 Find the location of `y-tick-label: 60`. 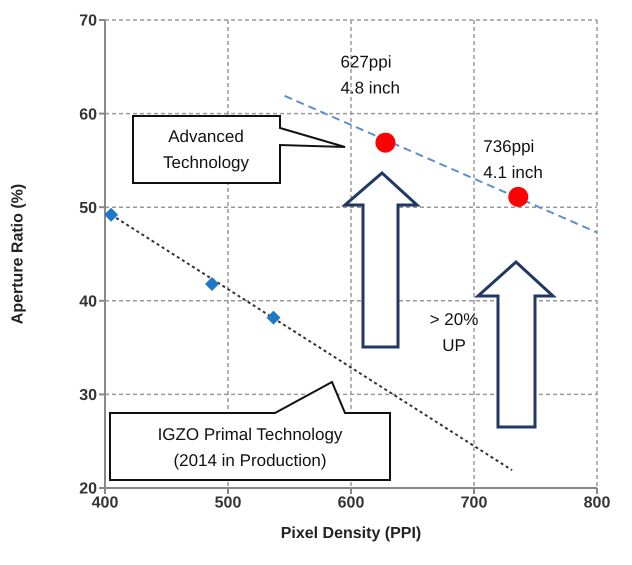

y-tick-label: 60 is located at coordinates (88, 115).